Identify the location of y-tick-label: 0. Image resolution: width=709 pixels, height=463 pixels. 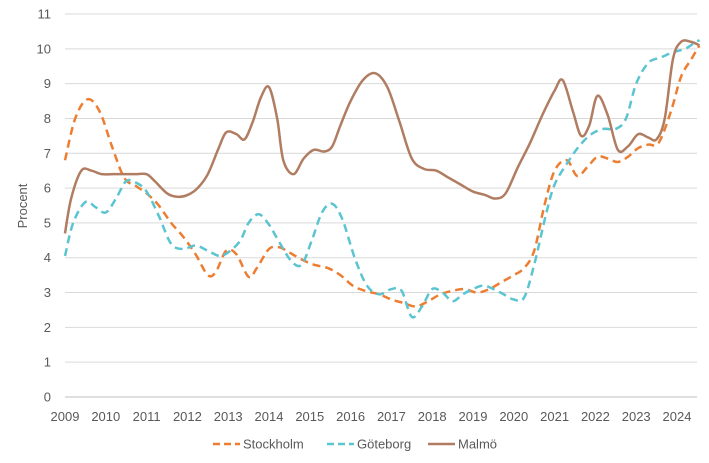
(47, 397).